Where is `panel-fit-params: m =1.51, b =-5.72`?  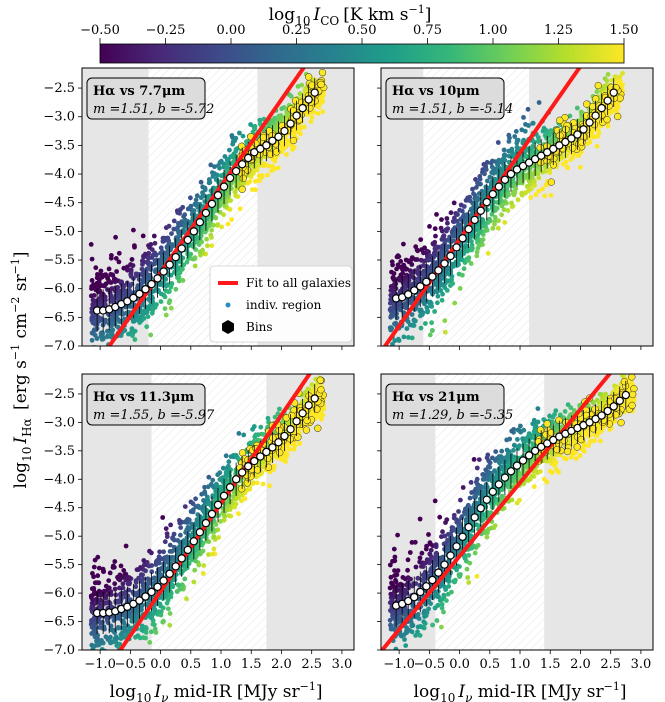
panel-fit-params: m =1.51, b =-5.72 is located at coordinates (153, 109).